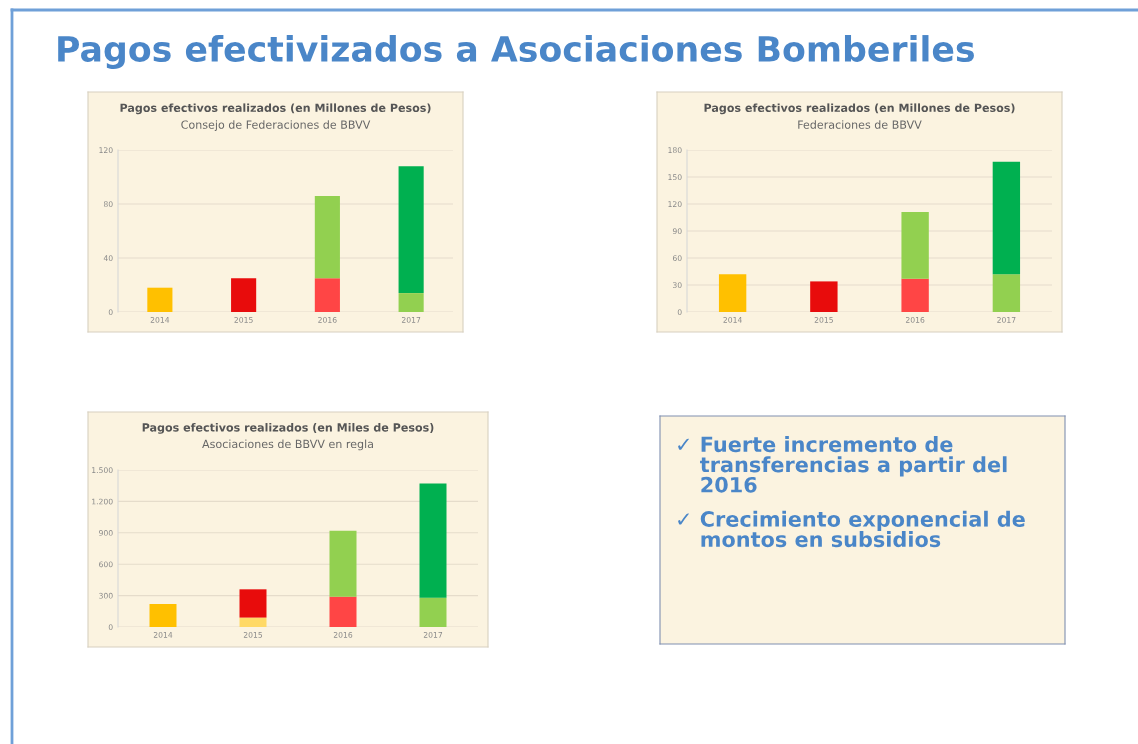 The height and width of the screenshot is (744, 1138). What do you see at coordinates (516, 52) in the screenshot?
I see `text: Pagos efectivizados a Asociaciones Bomberiles` at bounding box center [516, 52].